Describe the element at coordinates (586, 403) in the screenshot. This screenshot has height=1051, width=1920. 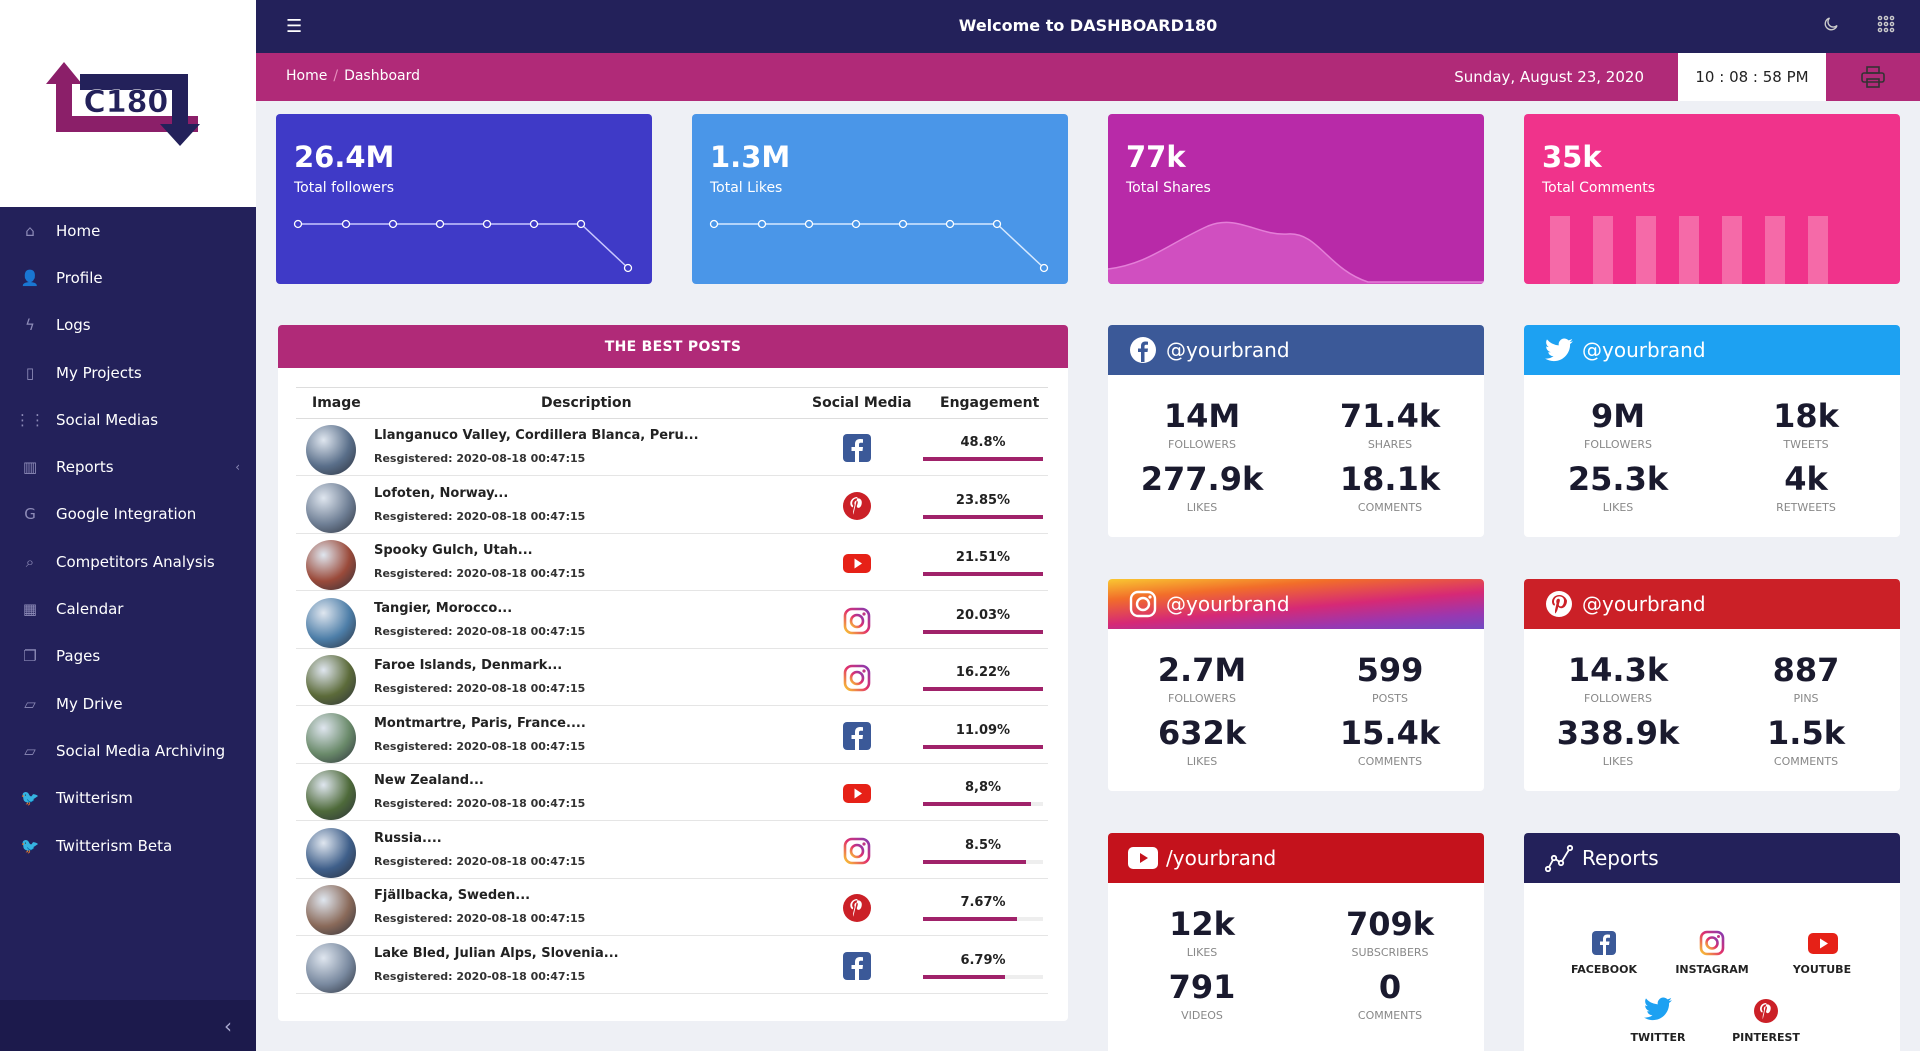
I see `col-header-description: Description` at that location.